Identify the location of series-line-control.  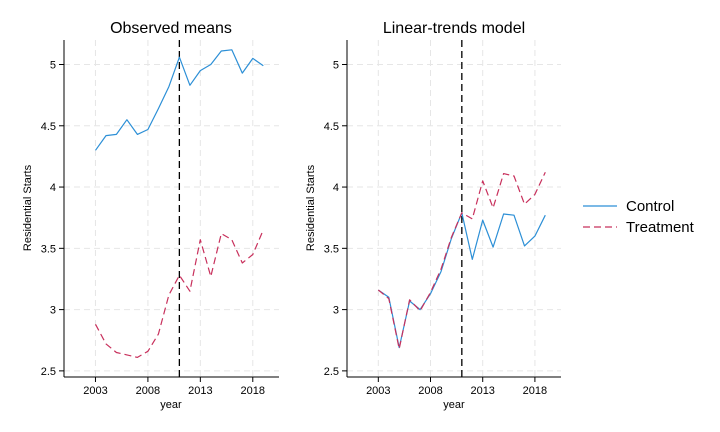
(179, 100).